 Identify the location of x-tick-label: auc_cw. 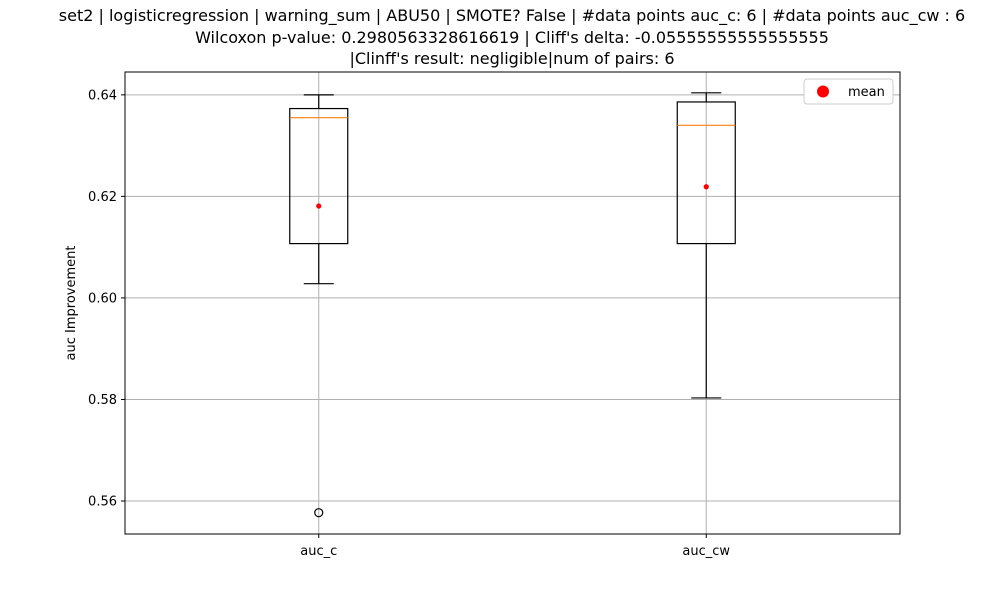
(706, 551).